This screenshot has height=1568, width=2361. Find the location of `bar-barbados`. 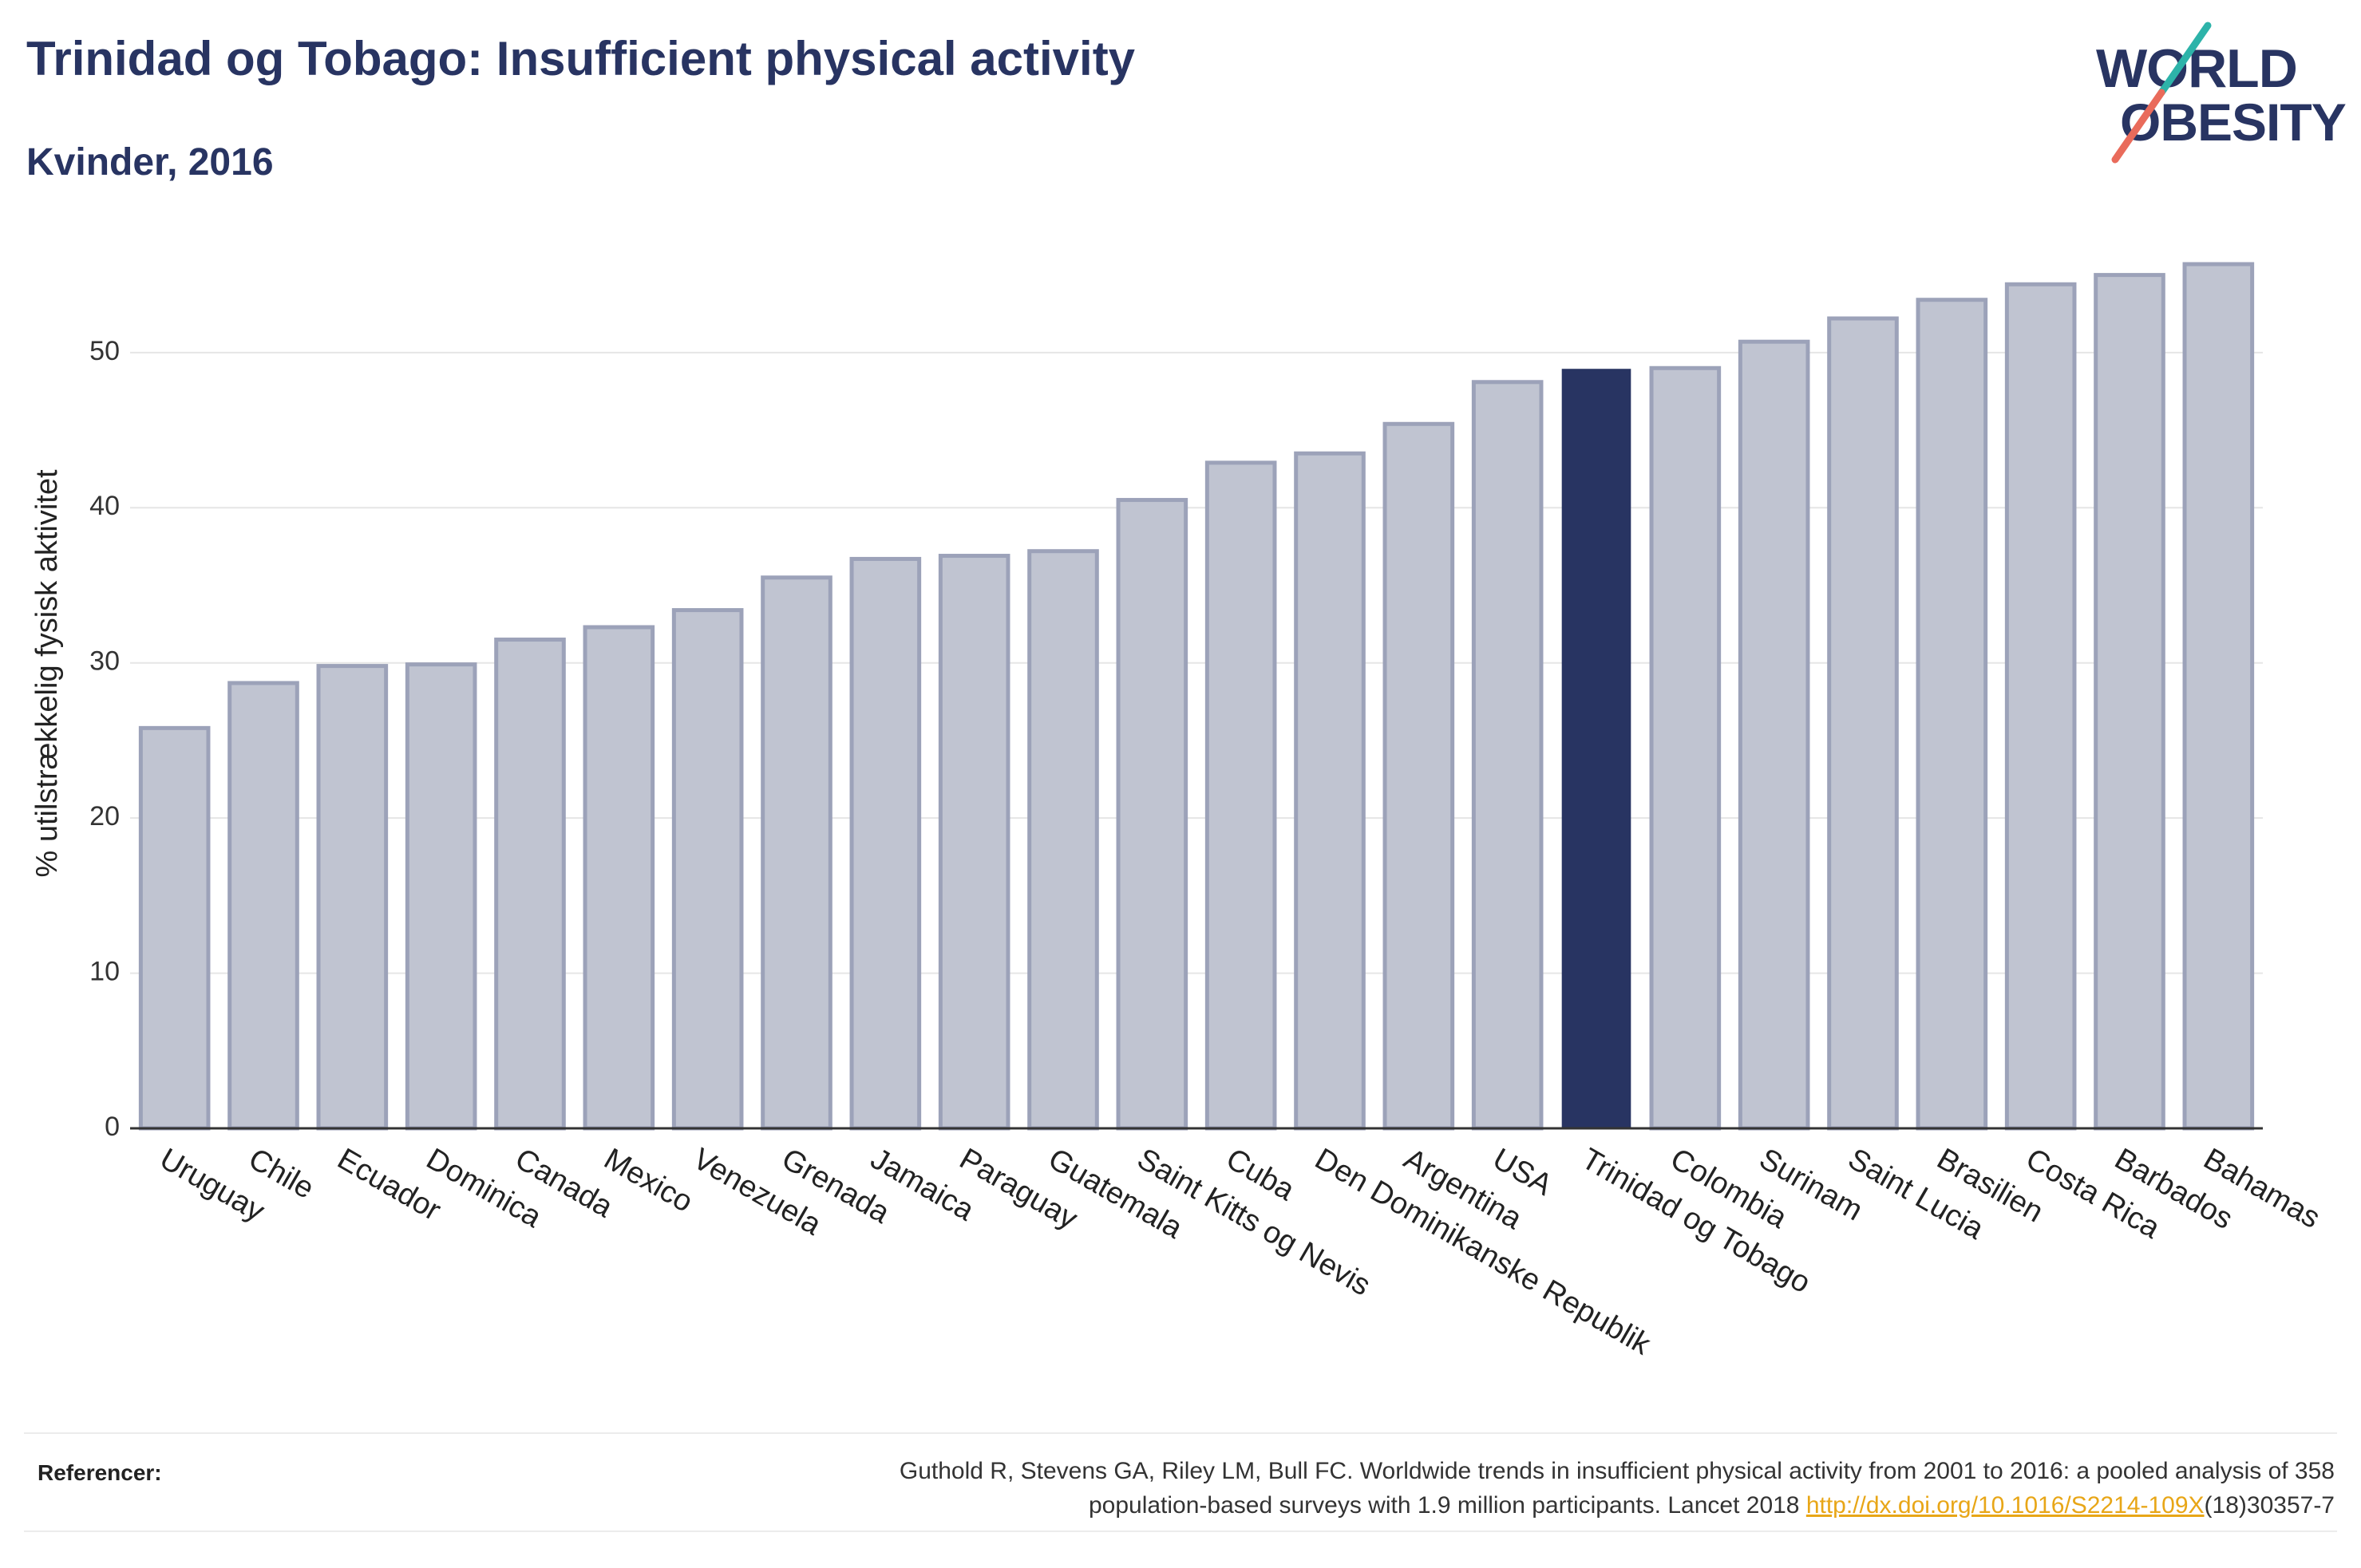

bar-barbados is located at coordinates (2129, 702).